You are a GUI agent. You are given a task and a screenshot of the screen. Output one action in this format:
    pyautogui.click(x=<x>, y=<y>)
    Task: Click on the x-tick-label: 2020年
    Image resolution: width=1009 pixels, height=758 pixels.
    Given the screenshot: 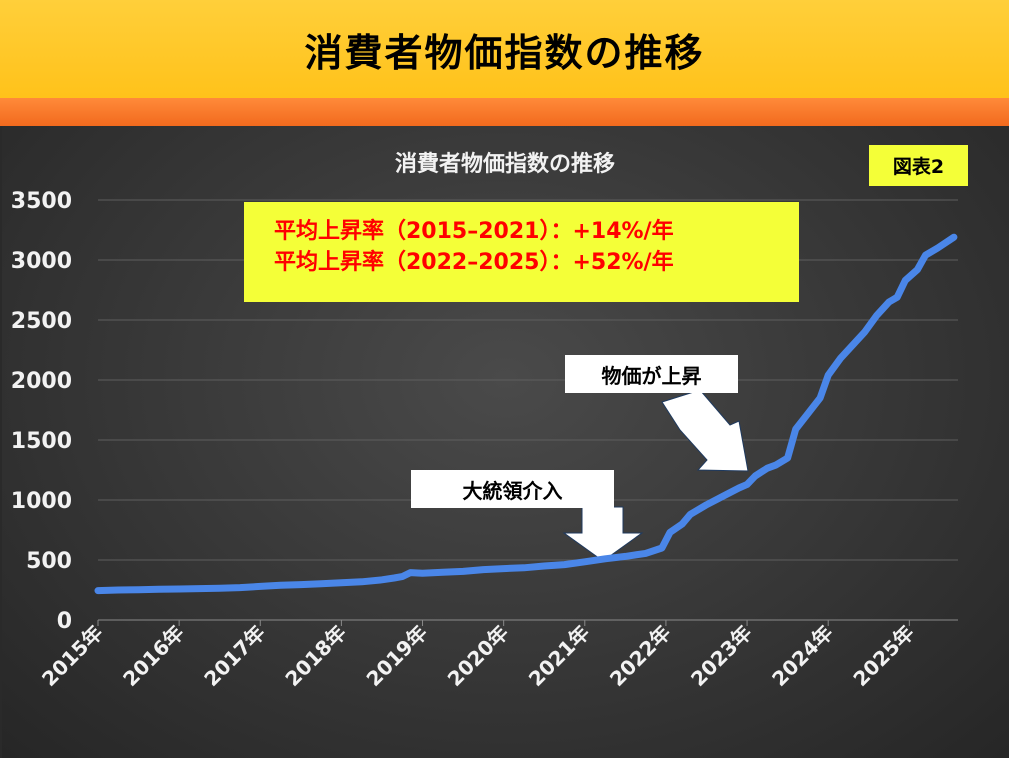 What is the action you would take?
    pyautogui.click(x=478, y=656)
    